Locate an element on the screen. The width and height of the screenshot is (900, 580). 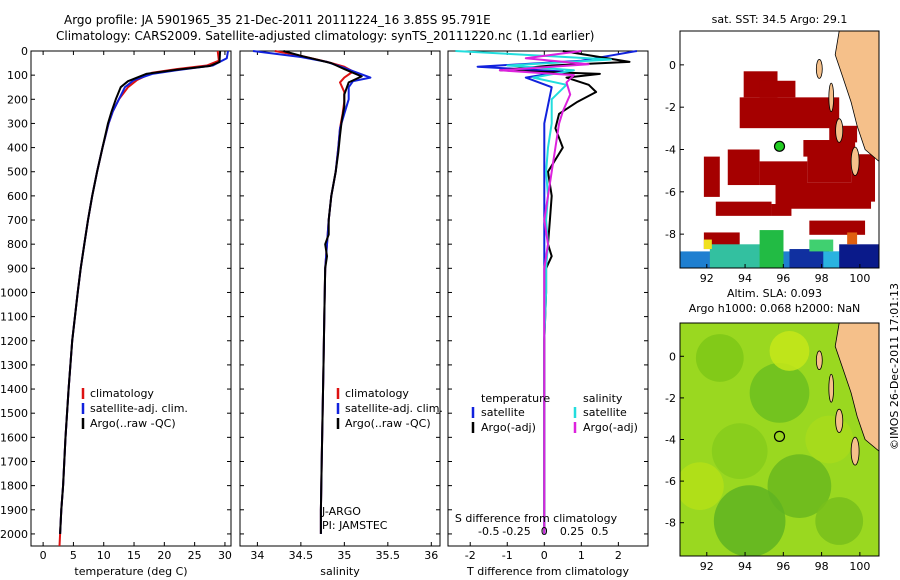
y-tick-label: 200 is located at coordinates (17, 99).